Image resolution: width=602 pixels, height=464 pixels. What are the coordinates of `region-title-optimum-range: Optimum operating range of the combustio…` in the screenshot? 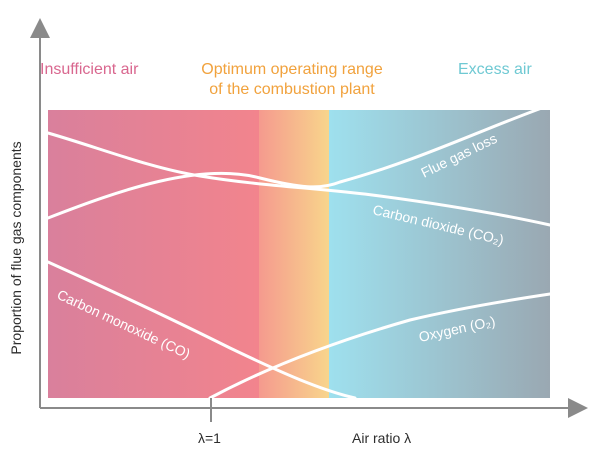 It's located at (292, 80).